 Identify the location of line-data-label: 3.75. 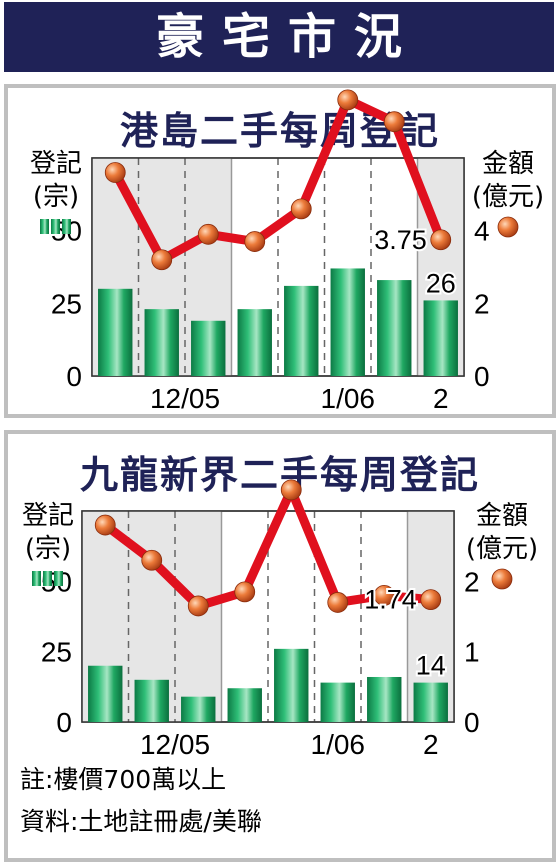
(400, 240).